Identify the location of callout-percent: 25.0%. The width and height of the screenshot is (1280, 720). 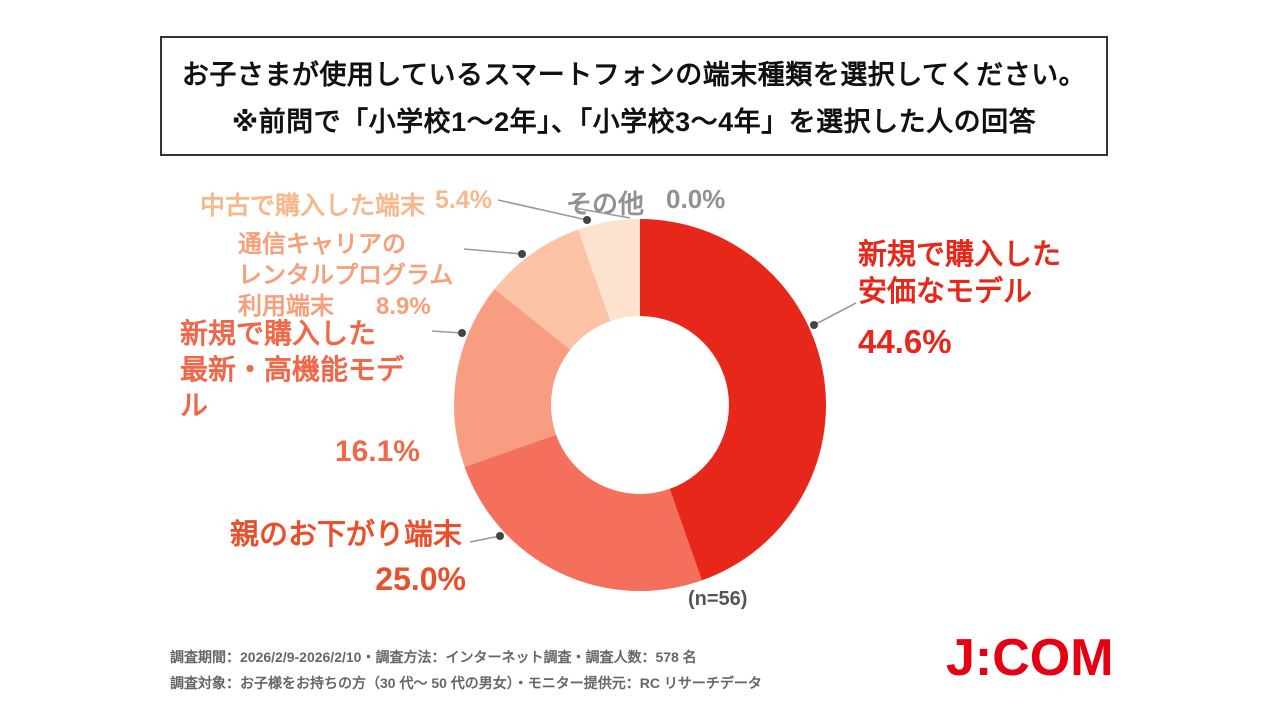
(420, 579).